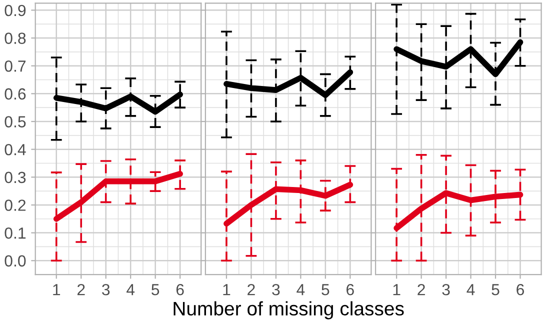 The height and width of the screenshot is (323, 544). Describe the element at coordinates (15, 150) in the screenshot. I see `y-tick-label: 0.4` at that location.